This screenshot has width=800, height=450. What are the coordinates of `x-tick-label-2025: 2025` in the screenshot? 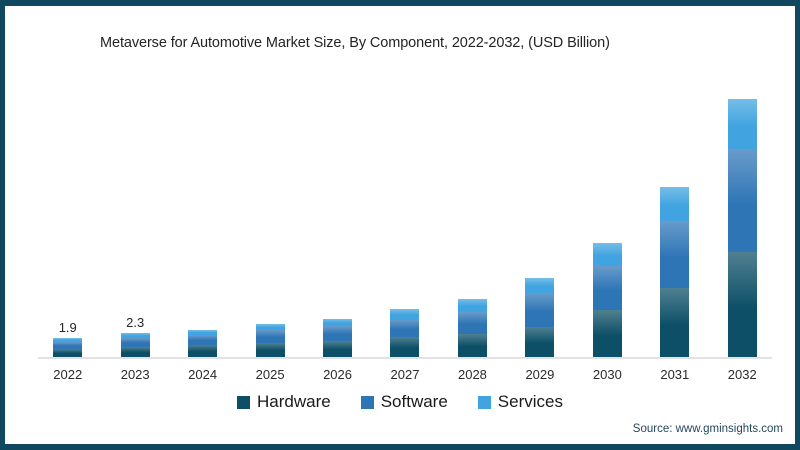 It's located at (270, 374).